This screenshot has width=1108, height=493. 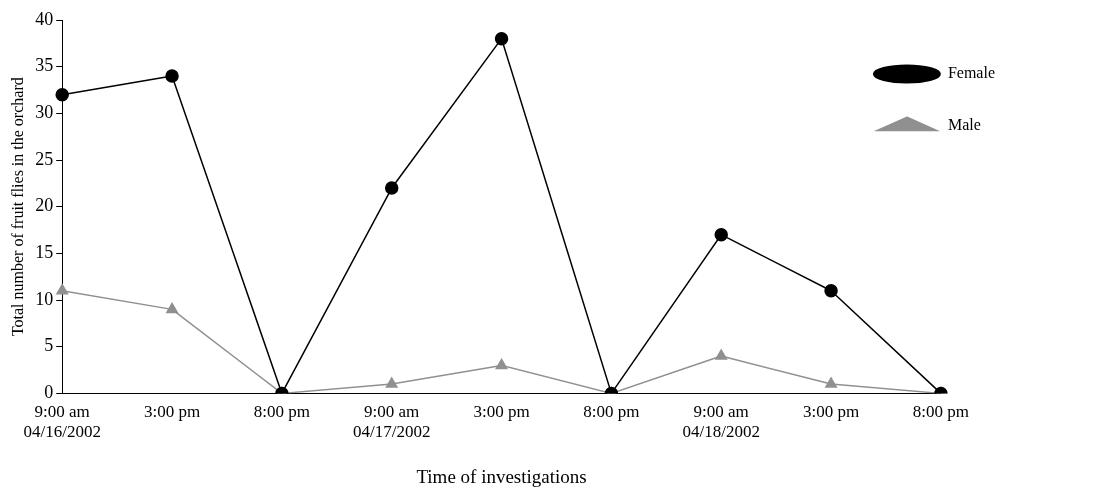 What do you see at coordinates (391, 422) in the screenshot?
I see `x-tick-label: 9:00 am 04/17/2002` at bounding box center [391, 422].